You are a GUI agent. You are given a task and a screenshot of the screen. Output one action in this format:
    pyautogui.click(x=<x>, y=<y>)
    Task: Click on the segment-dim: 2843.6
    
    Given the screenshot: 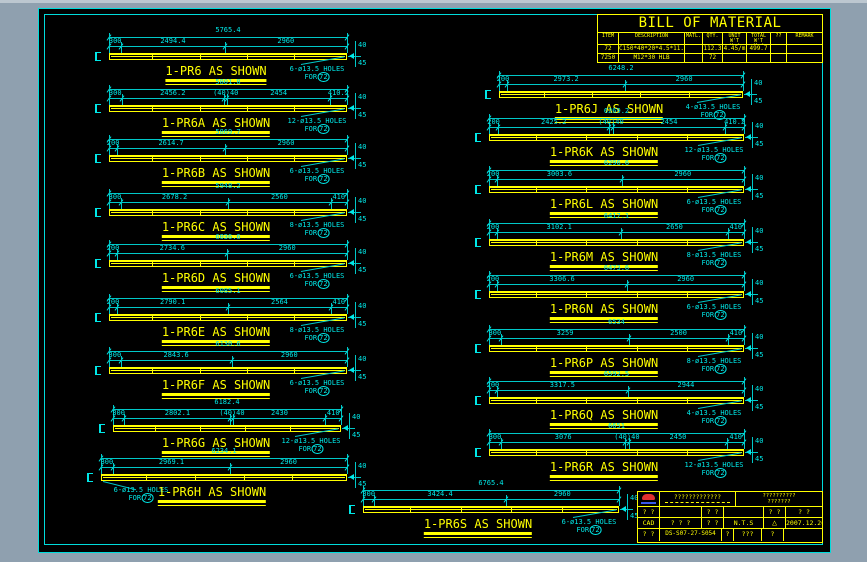 What is the action you would take?
    pyautogui.click(x=176, y=355)
    